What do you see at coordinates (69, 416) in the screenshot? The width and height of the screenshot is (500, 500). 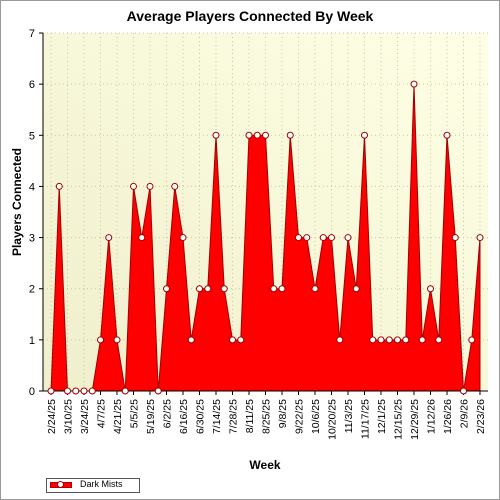 I see `x-tick-label: 3/10/25` at bounding box center [69, 416].